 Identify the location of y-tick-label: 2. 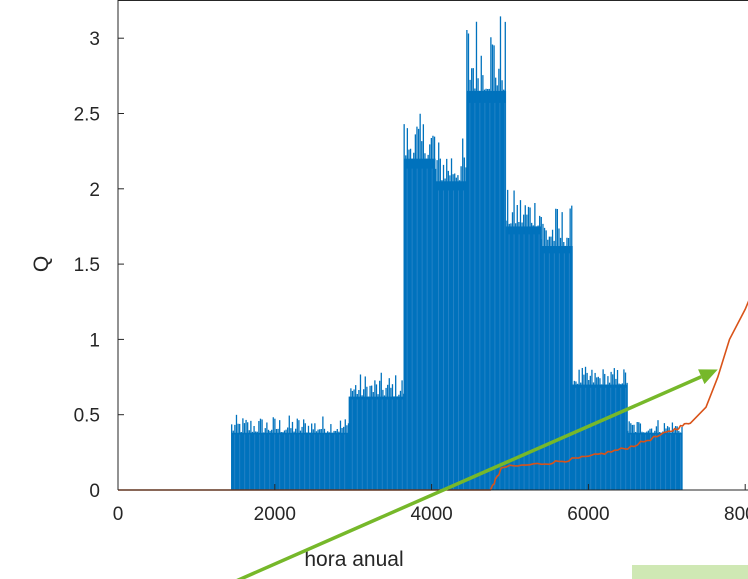
(94, 190).